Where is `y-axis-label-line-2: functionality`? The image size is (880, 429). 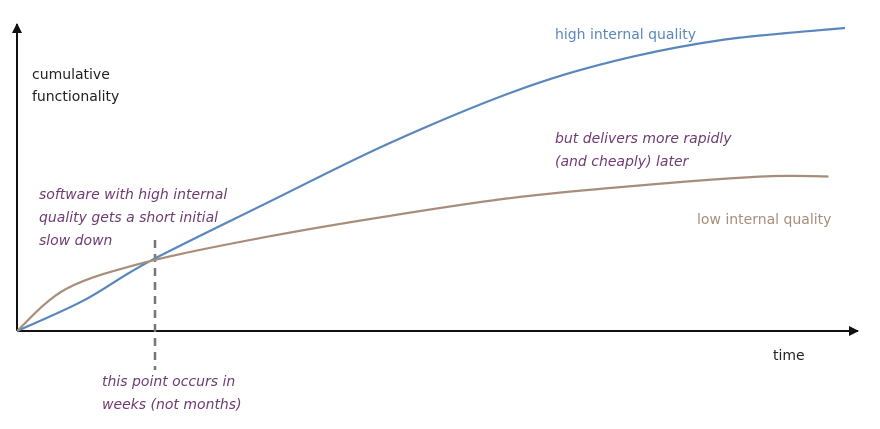 y-axis-label-line-2: functionality is located at coordinates (76, 97).